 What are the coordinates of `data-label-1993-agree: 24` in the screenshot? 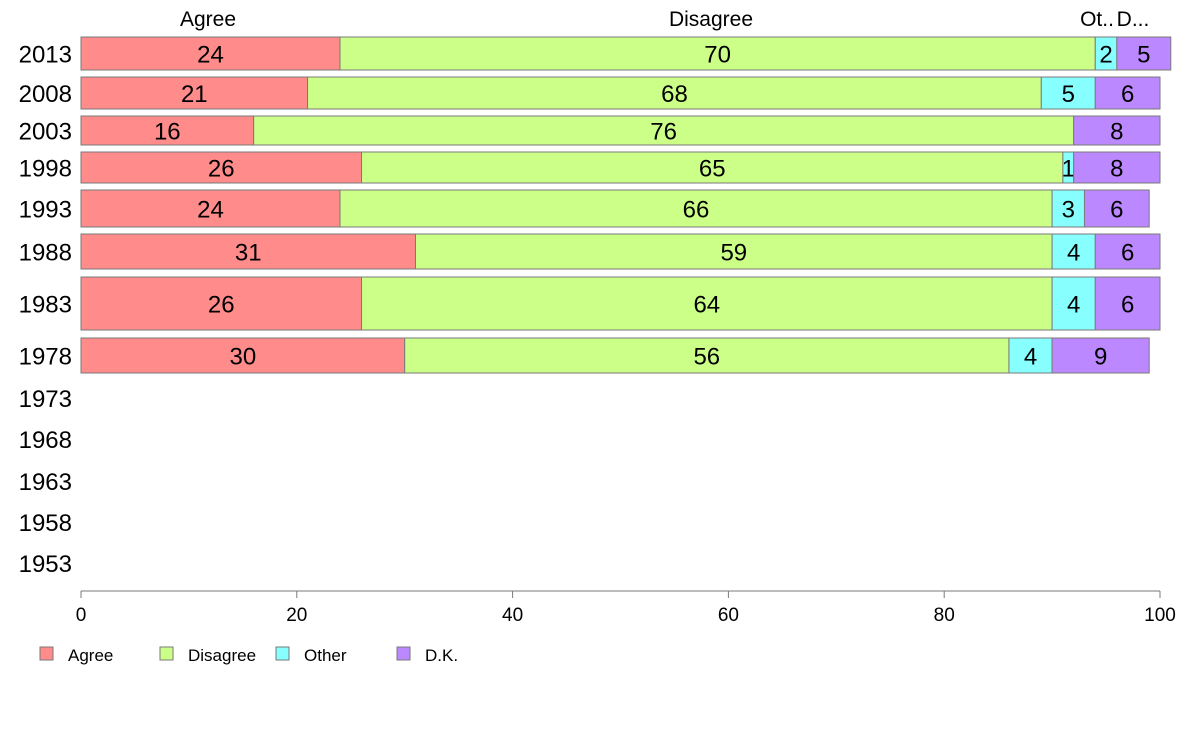 It's located at (210, 210).